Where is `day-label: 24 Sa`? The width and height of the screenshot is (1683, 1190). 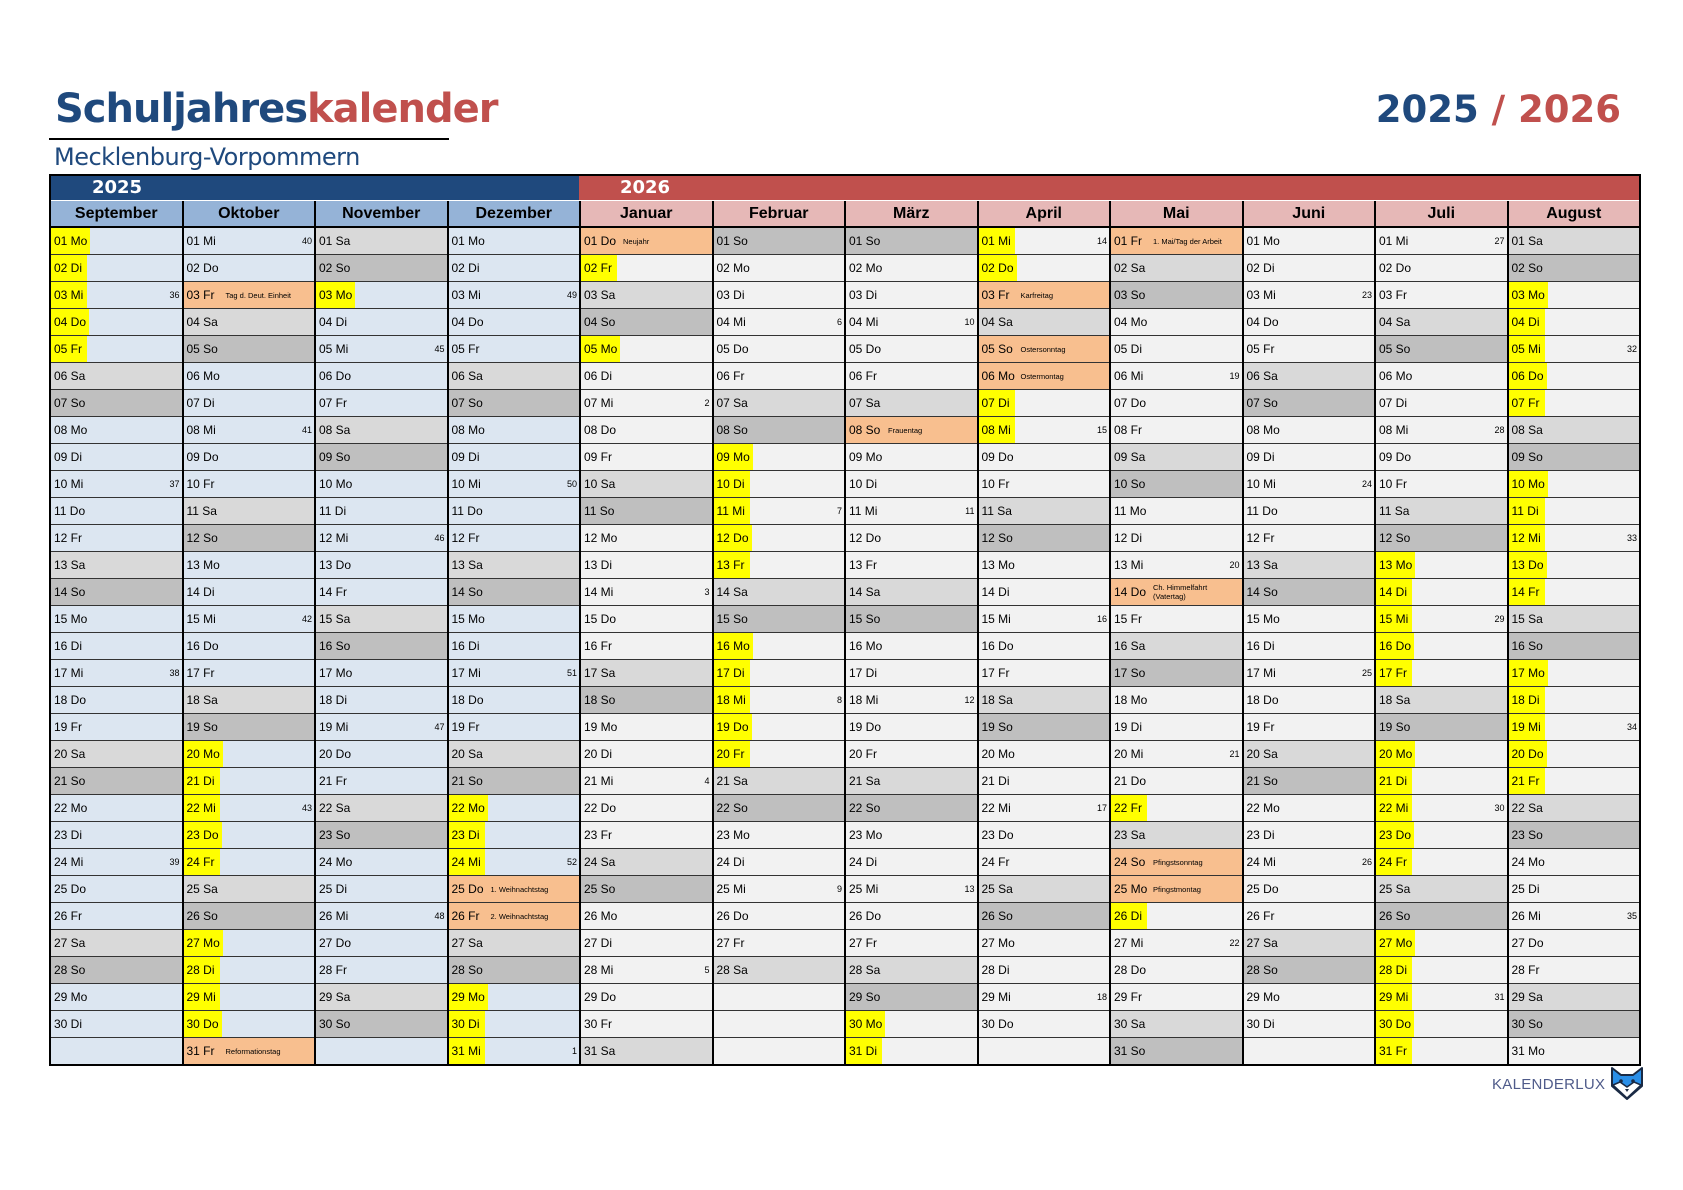
day-label: 24 Sa is located at coordinates (600, 862).